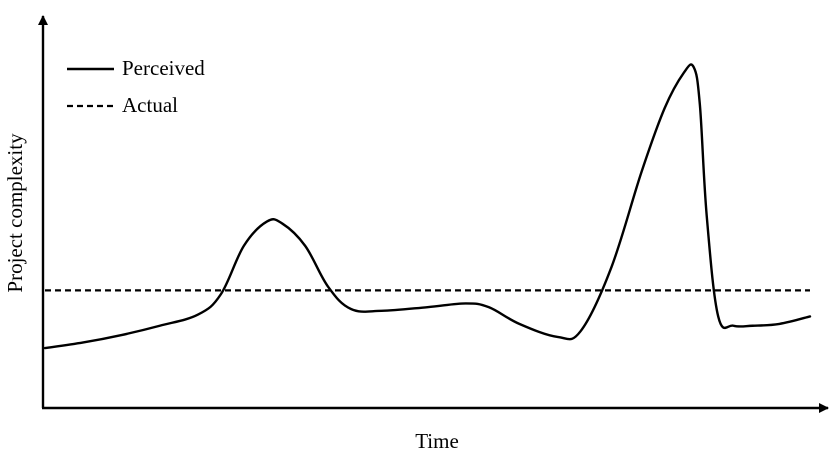  I want to click on legend-label-actual: Actual, so click(150, 105).